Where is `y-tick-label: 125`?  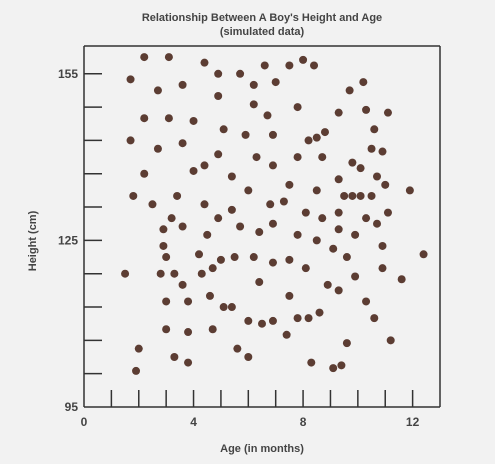 y-tick-label: 125 is located at coordinates (68, 240).